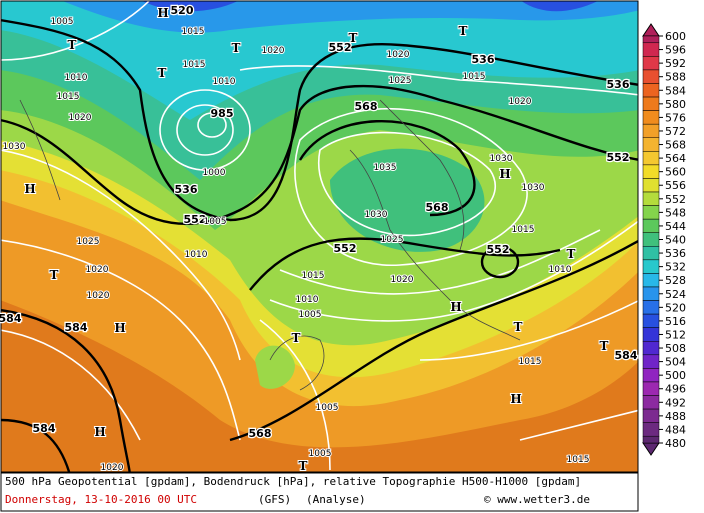 The image size is (704, 513). Describe the element at coordinates (385, 168) in the screenshot. I see `contour-label: 1035` at that location.